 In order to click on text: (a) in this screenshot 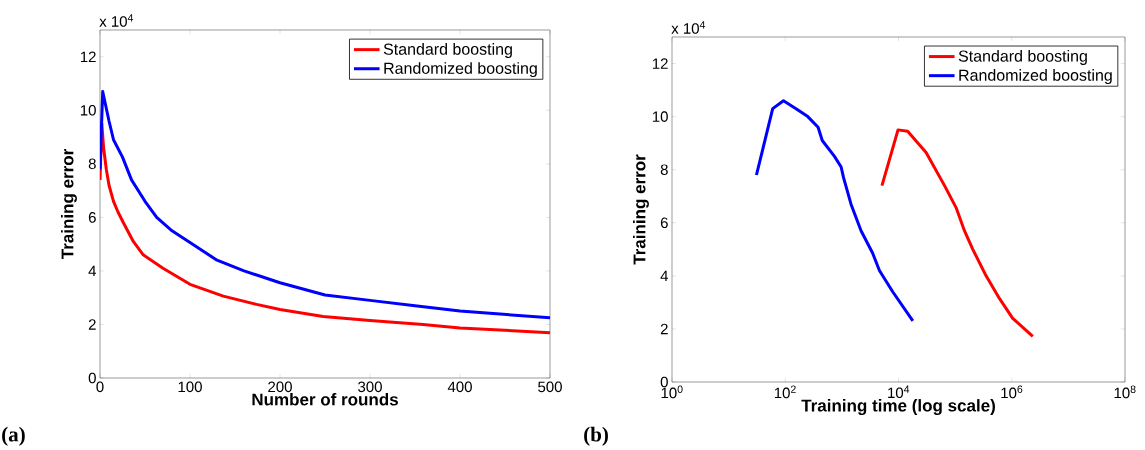, I will do `click(13, 436)`.